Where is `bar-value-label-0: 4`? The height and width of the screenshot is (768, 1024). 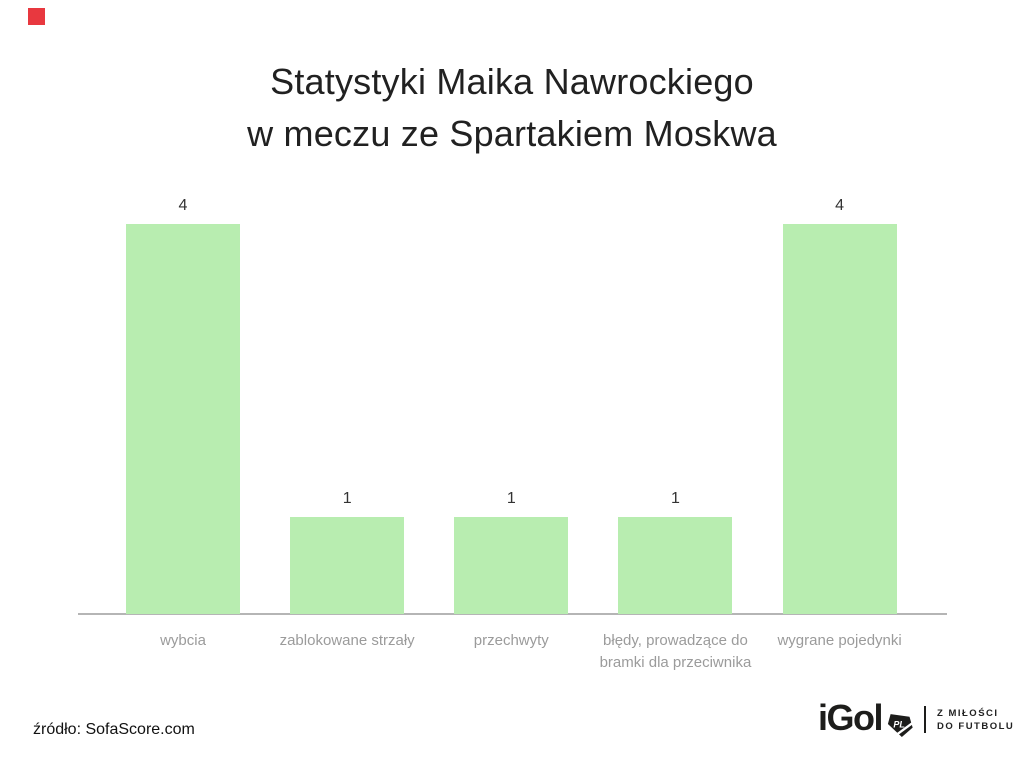
bar-value-label-0: 4 is located at coordinates (183, 205).